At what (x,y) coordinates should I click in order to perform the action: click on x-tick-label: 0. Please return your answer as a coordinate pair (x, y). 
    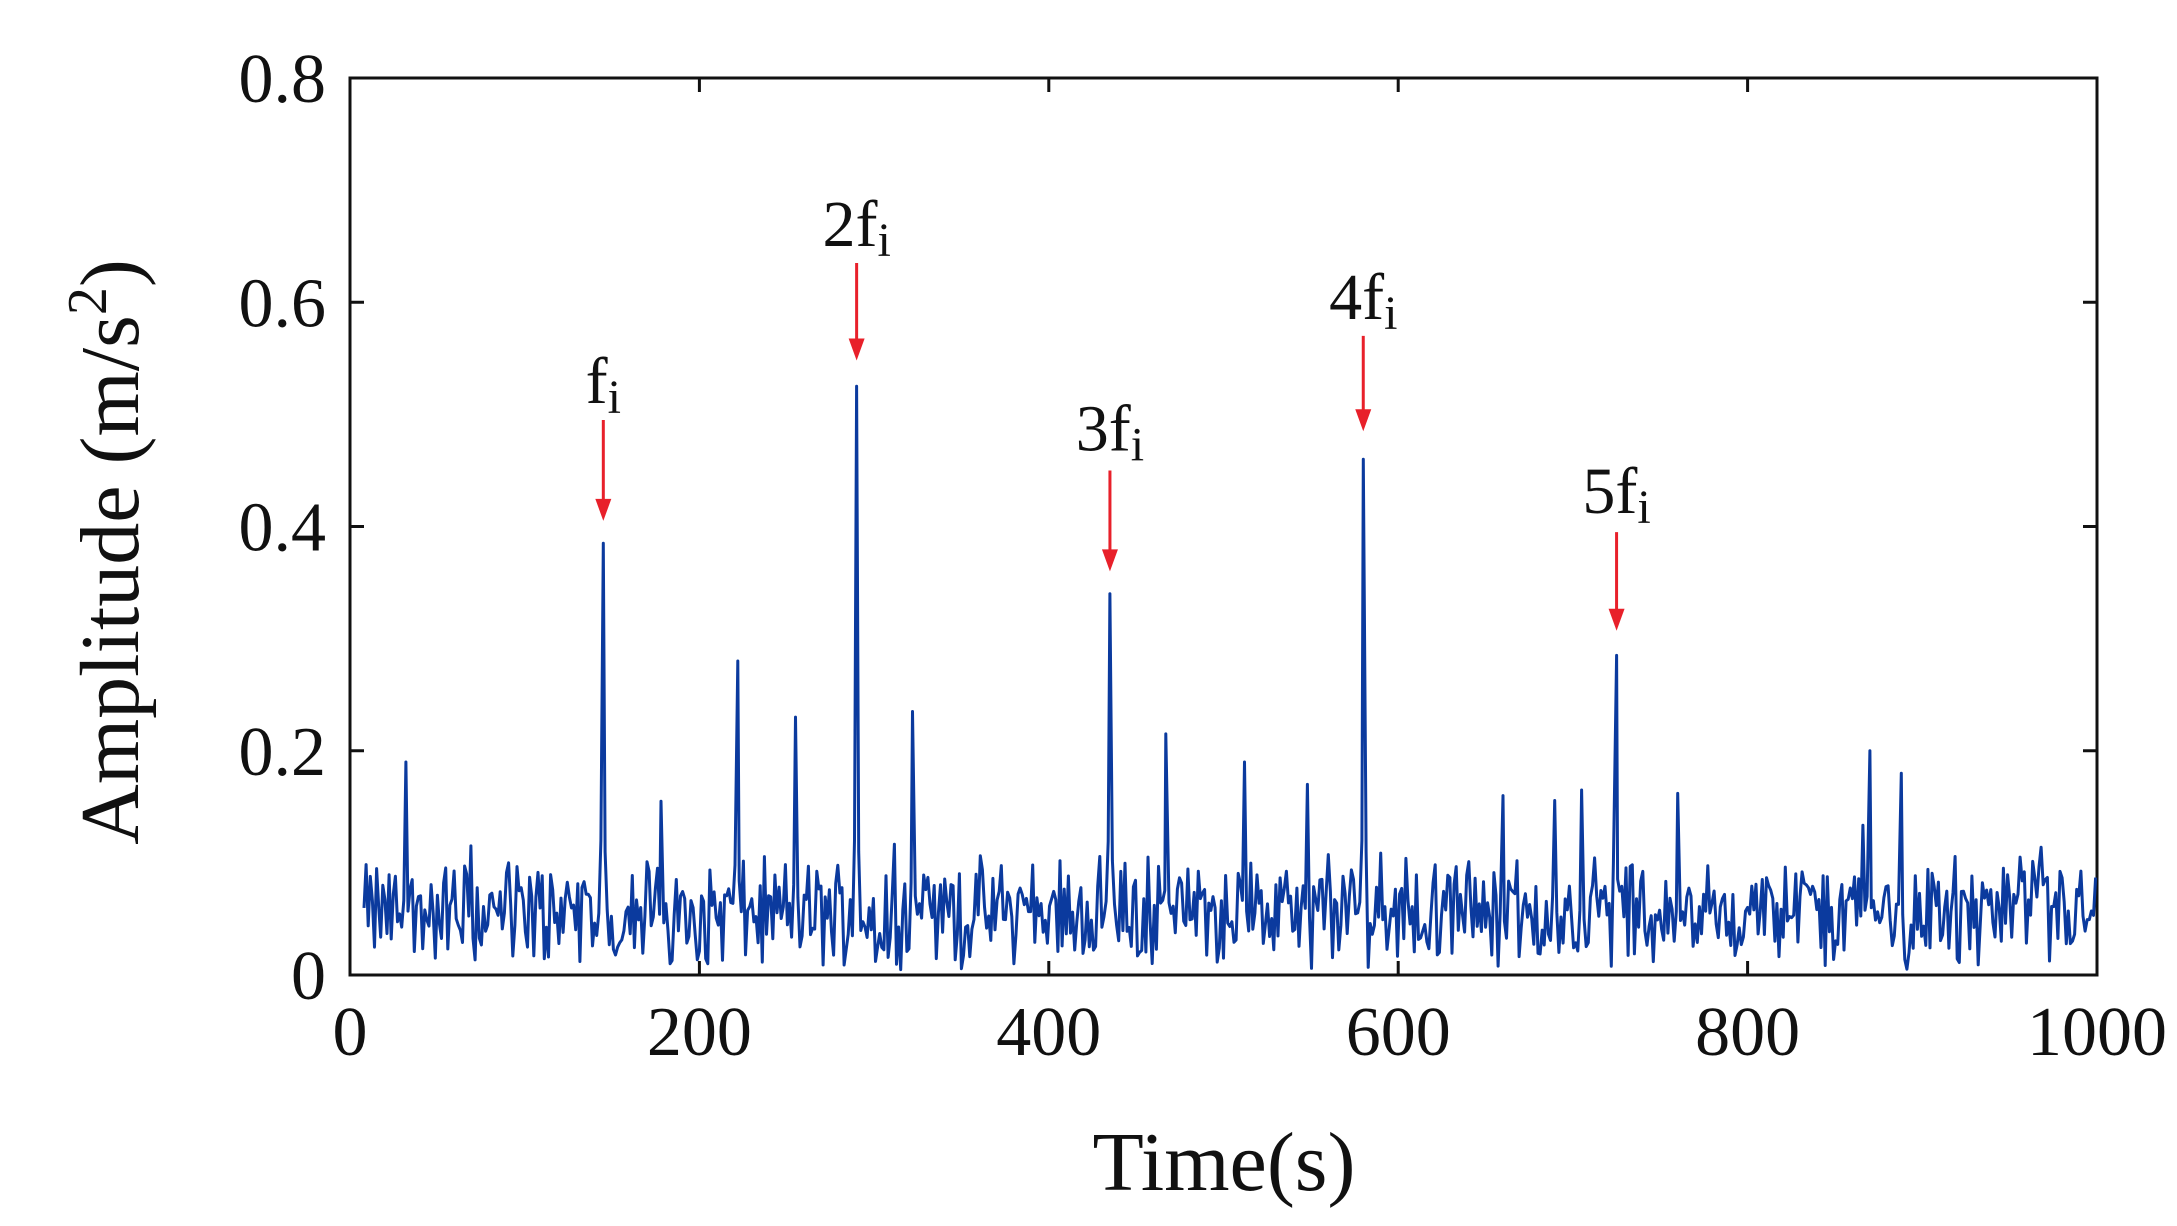
    Looking at the image, I should click on (350, 1032).